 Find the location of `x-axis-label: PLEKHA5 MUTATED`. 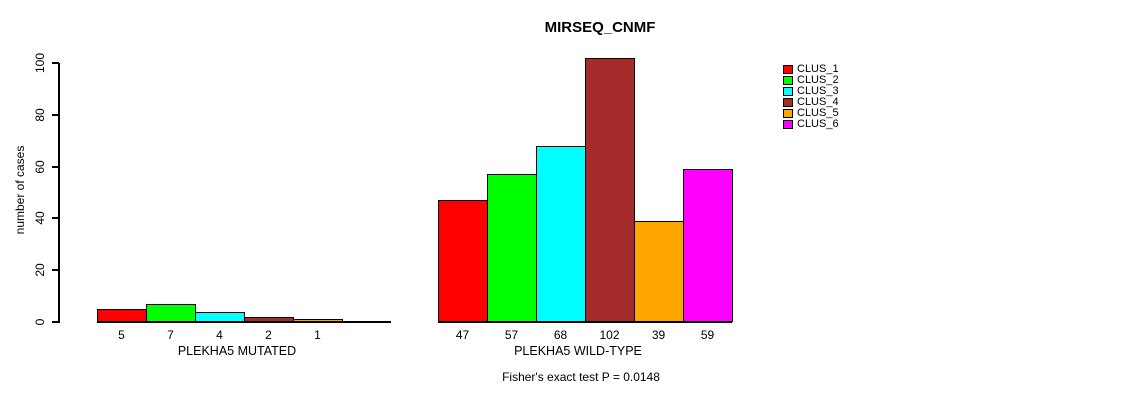

x-axis-label: PLEKHA5 MUTATED is located at coordinates (237, 351).